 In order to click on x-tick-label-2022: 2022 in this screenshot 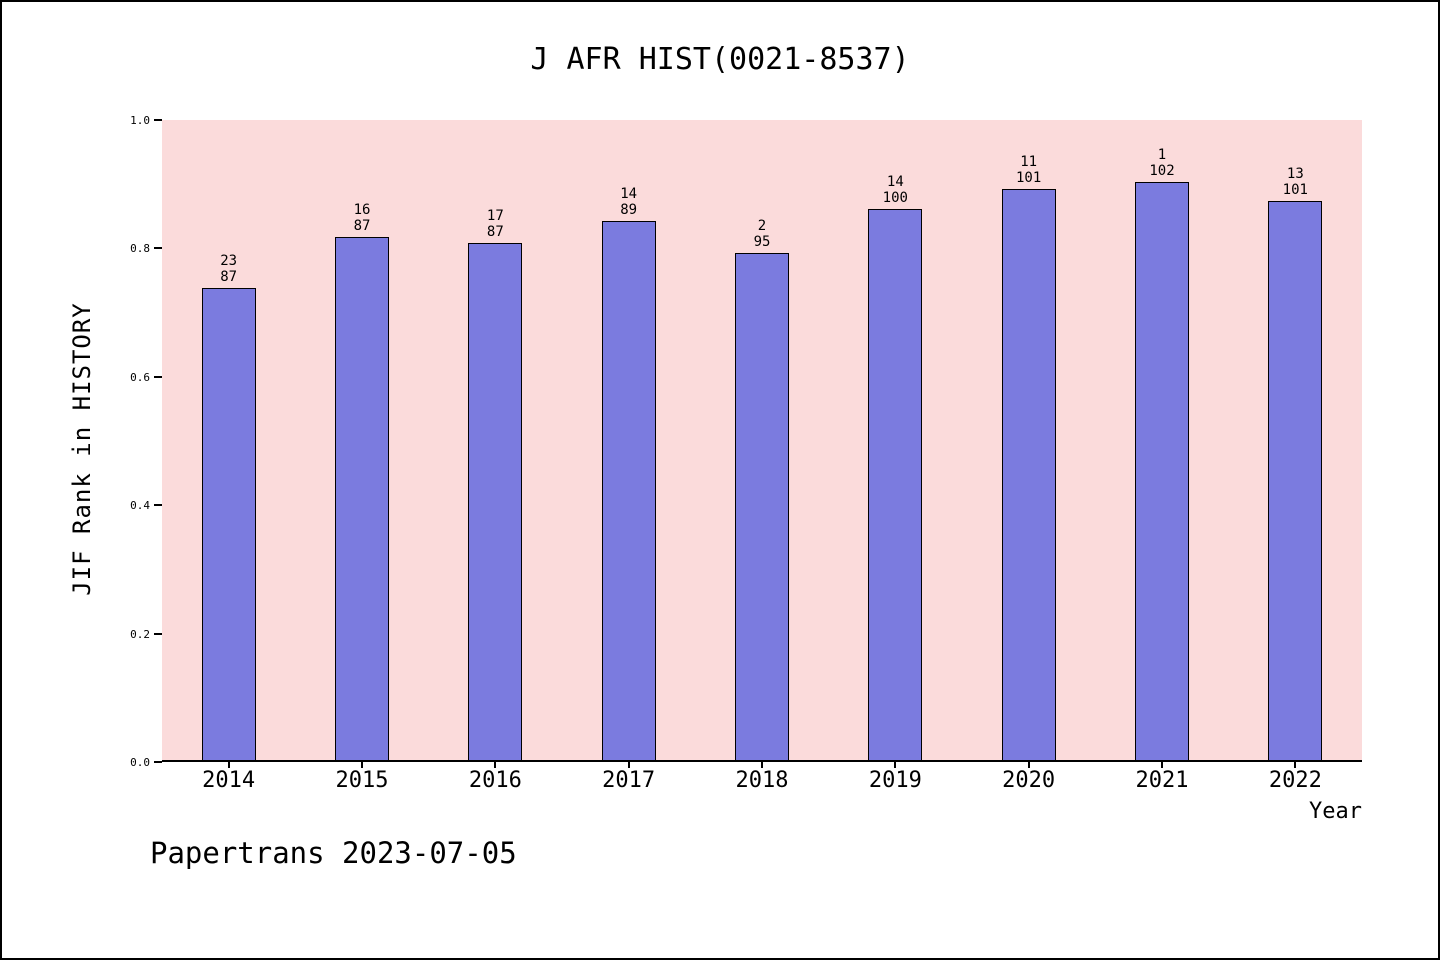, I will do `click(1295, 780)`.